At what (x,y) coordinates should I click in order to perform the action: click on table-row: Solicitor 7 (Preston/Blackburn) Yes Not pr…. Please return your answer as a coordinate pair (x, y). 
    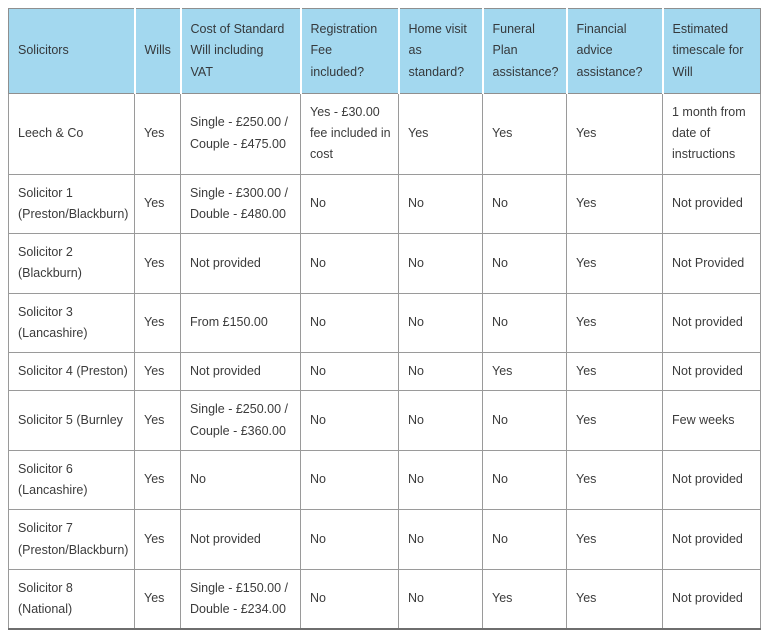
    Looking at the image, I should click on (384, 539).